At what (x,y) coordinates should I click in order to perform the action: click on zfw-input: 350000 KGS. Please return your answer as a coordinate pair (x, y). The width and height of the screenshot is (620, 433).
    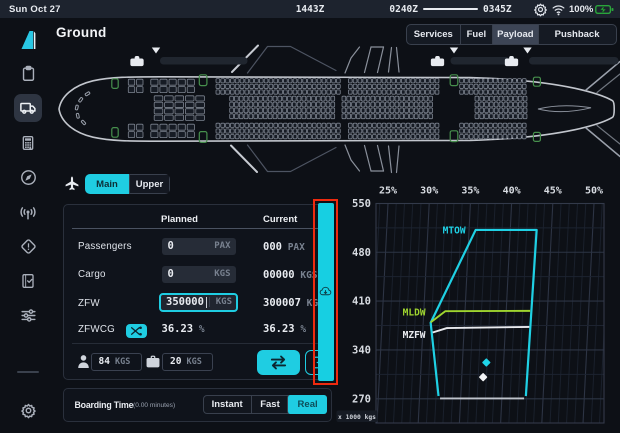
    Looking at the image, I should click on (198, 302).